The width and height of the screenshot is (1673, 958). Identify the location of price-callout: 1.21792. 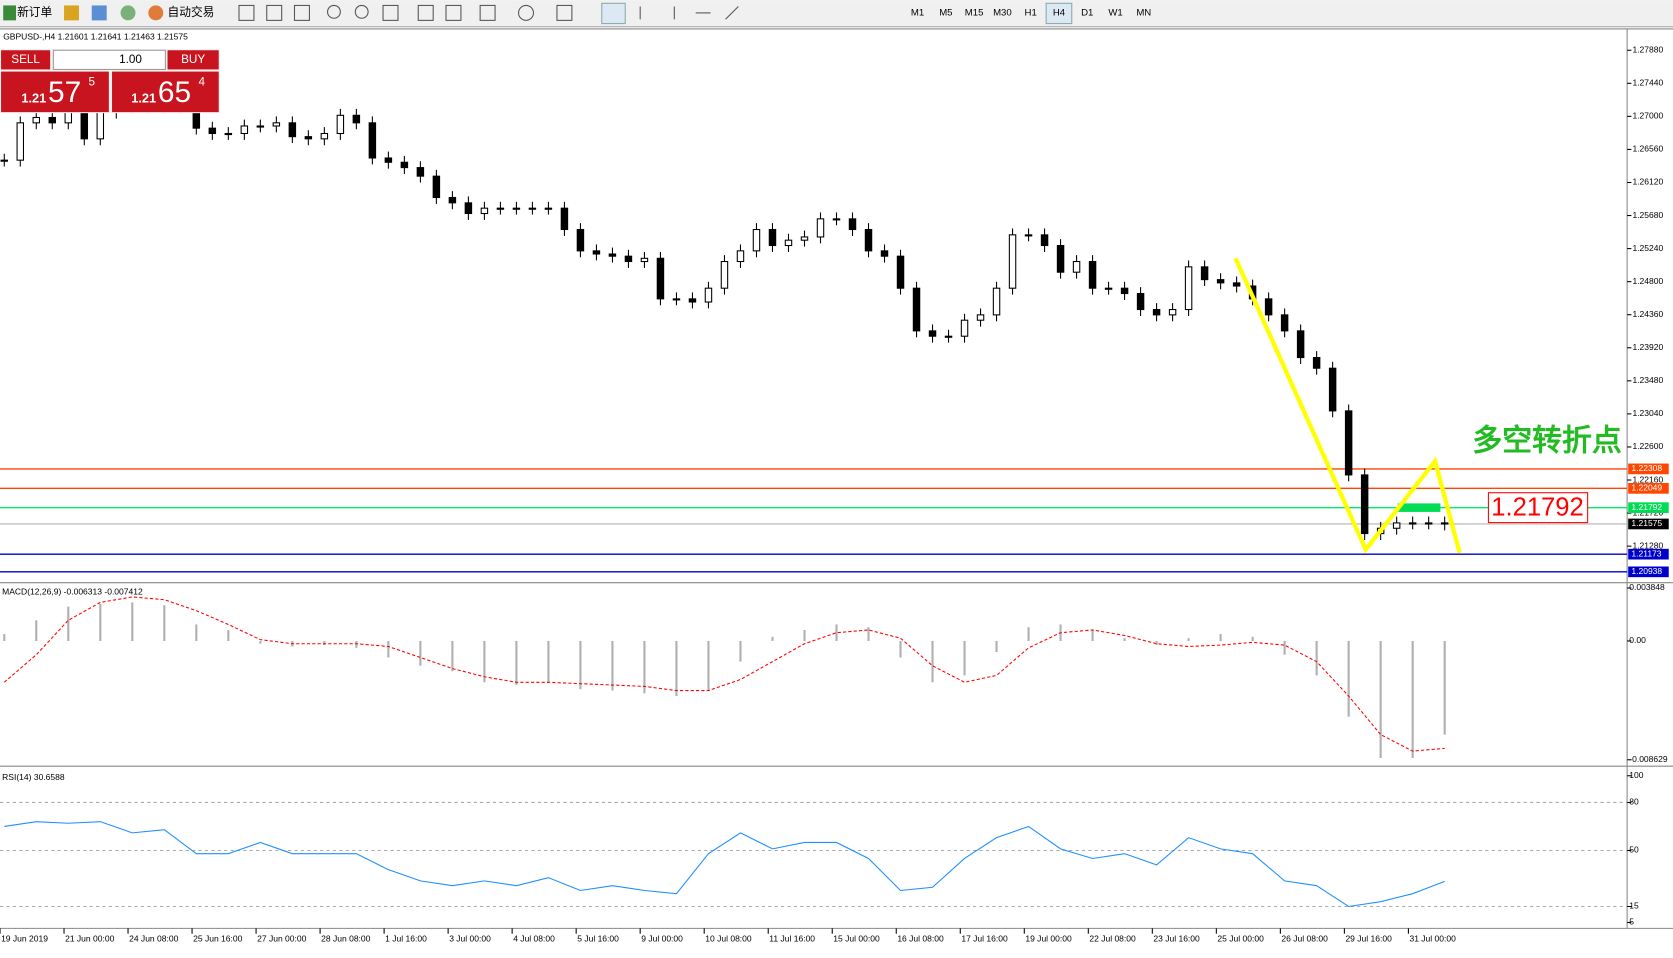
(1537, 507).